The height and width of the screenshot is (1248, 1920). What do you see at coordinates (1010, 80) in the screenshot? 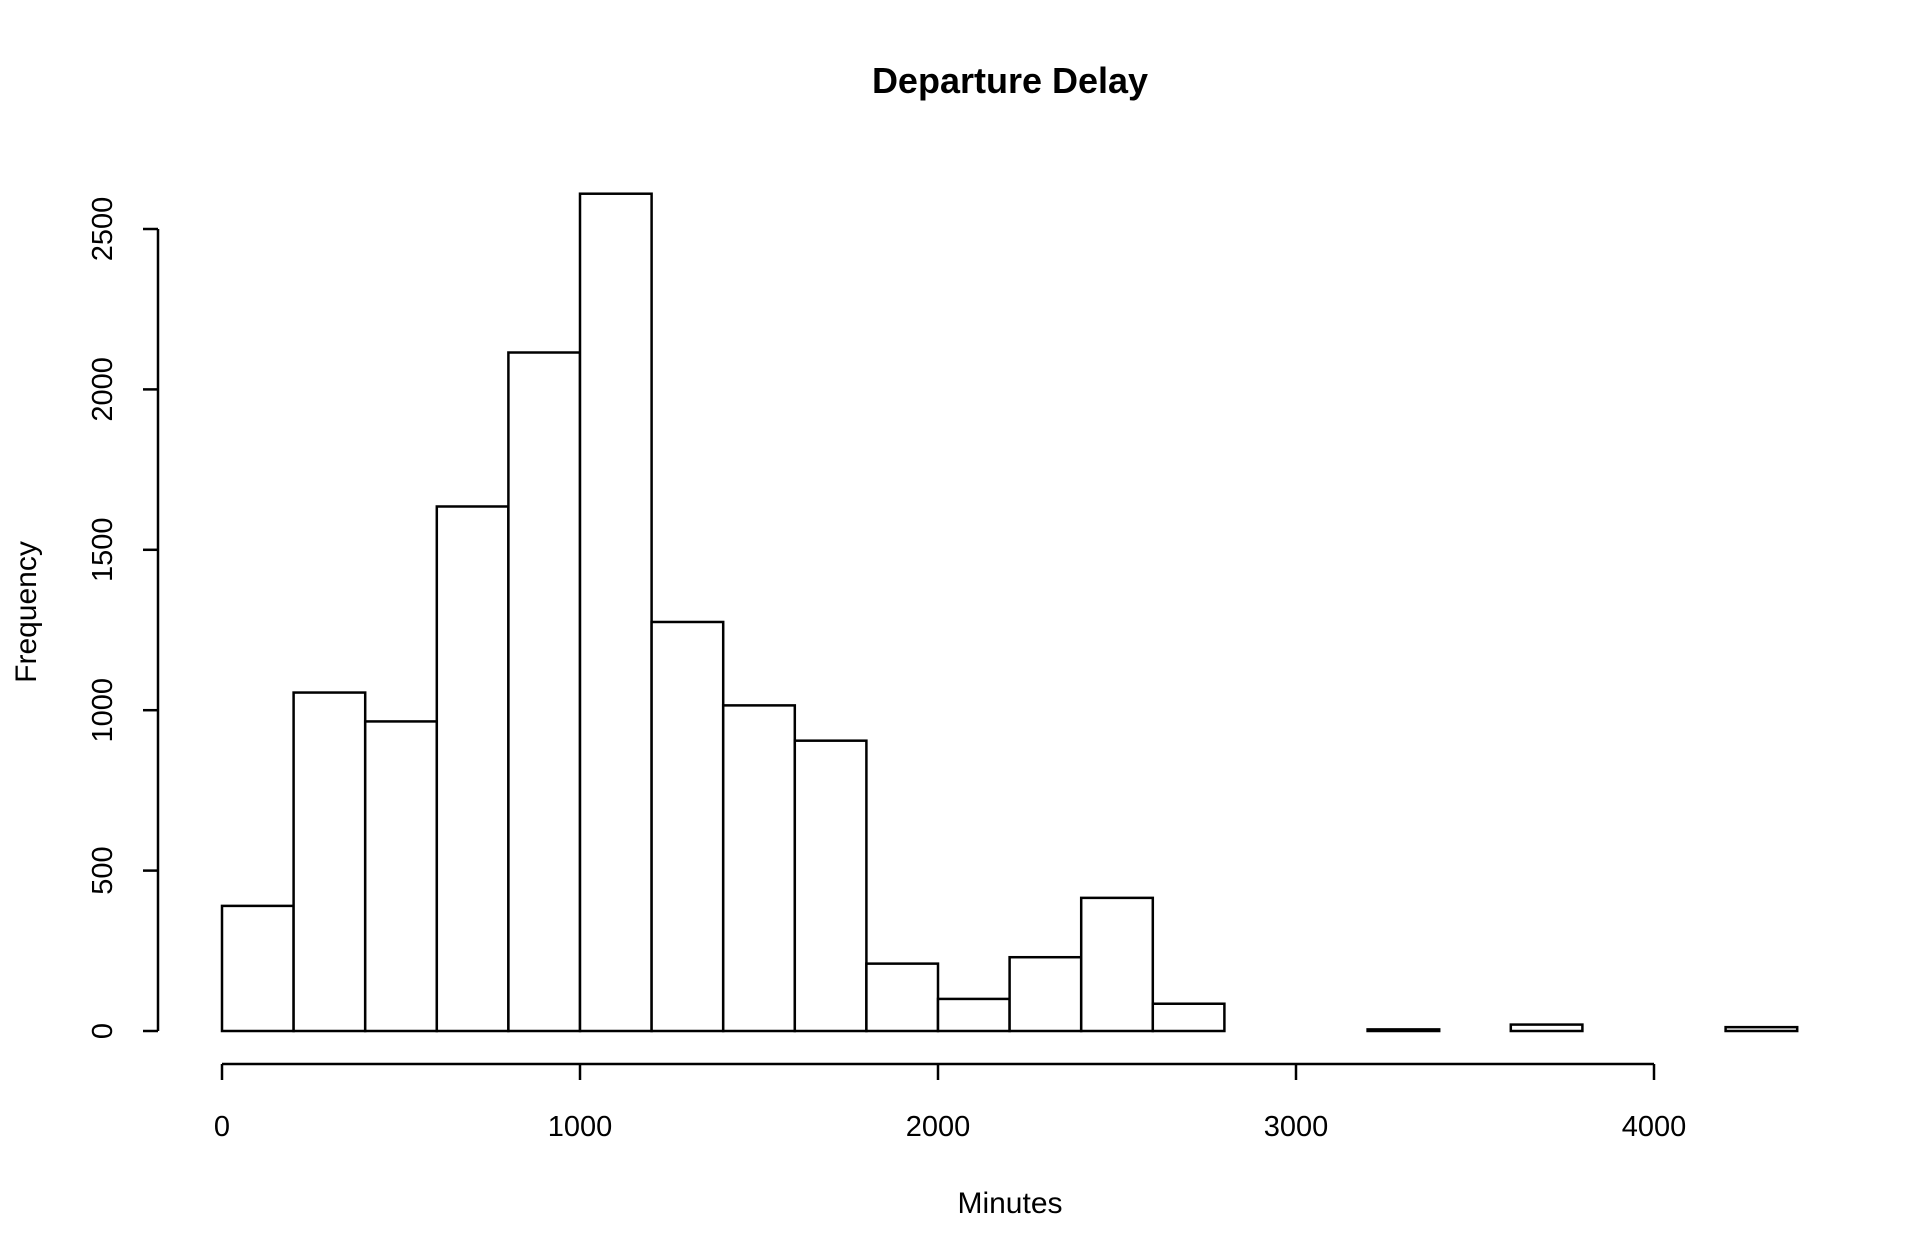
I see `chart-title: Departure Delay` at bounding box center [1010, 80].